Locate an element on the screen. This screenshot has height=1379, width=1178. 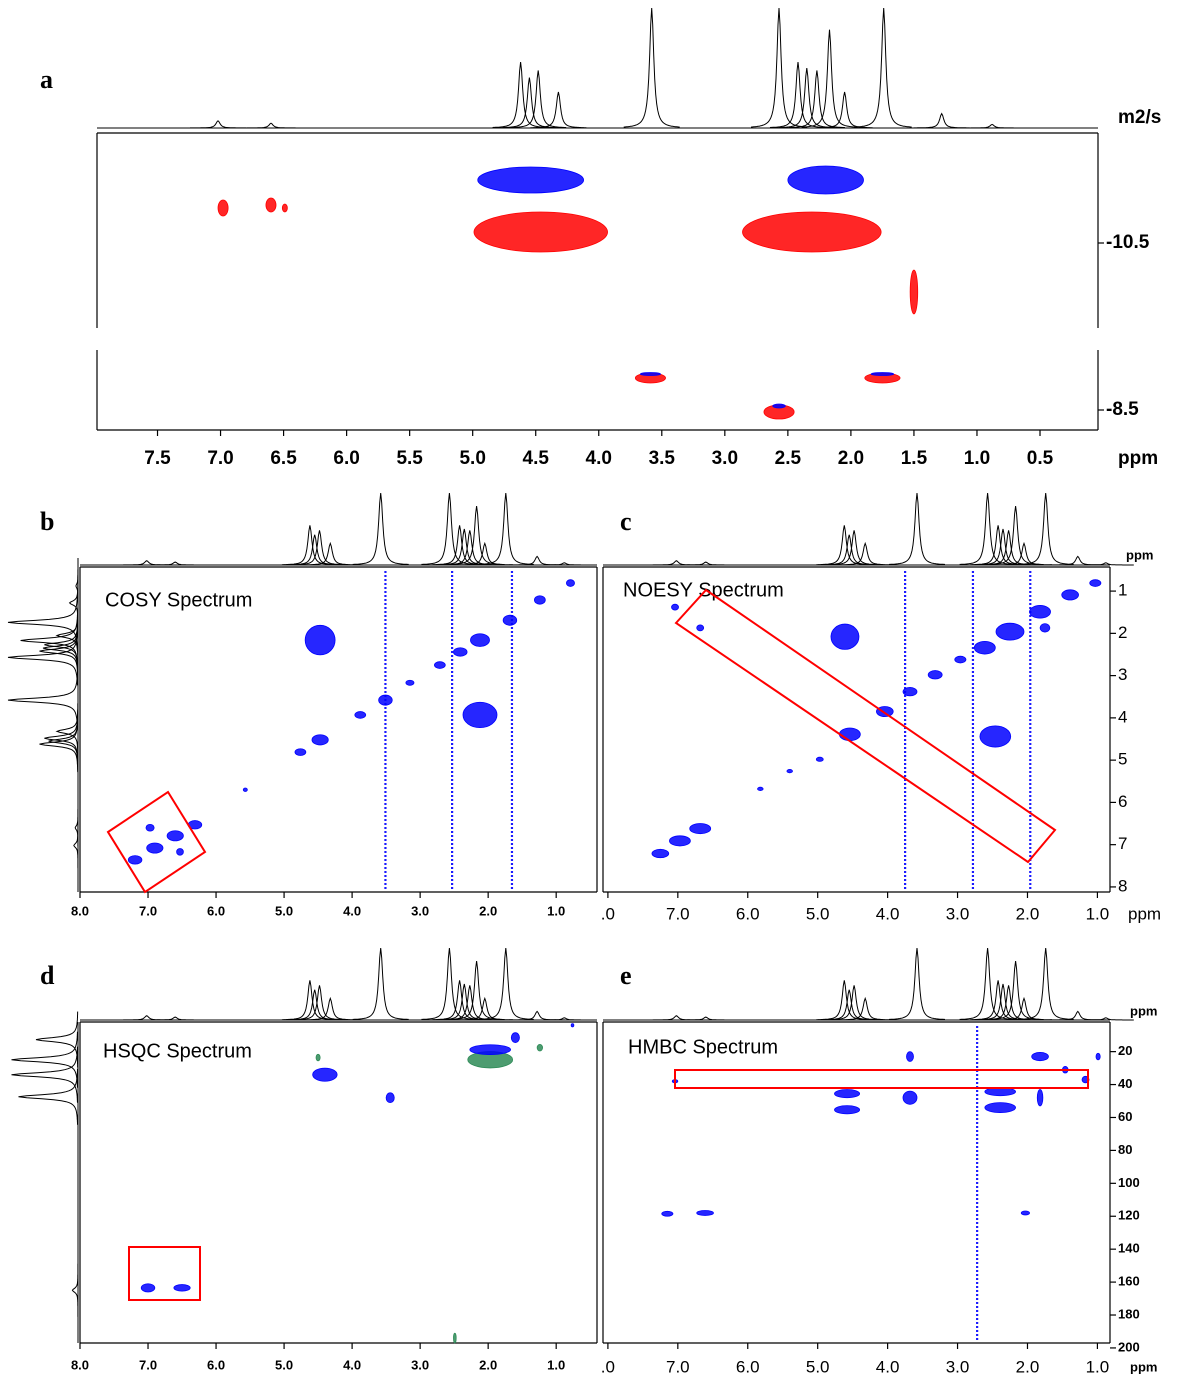
y-axis-label: ppm is located at coordinates (1139, 554).